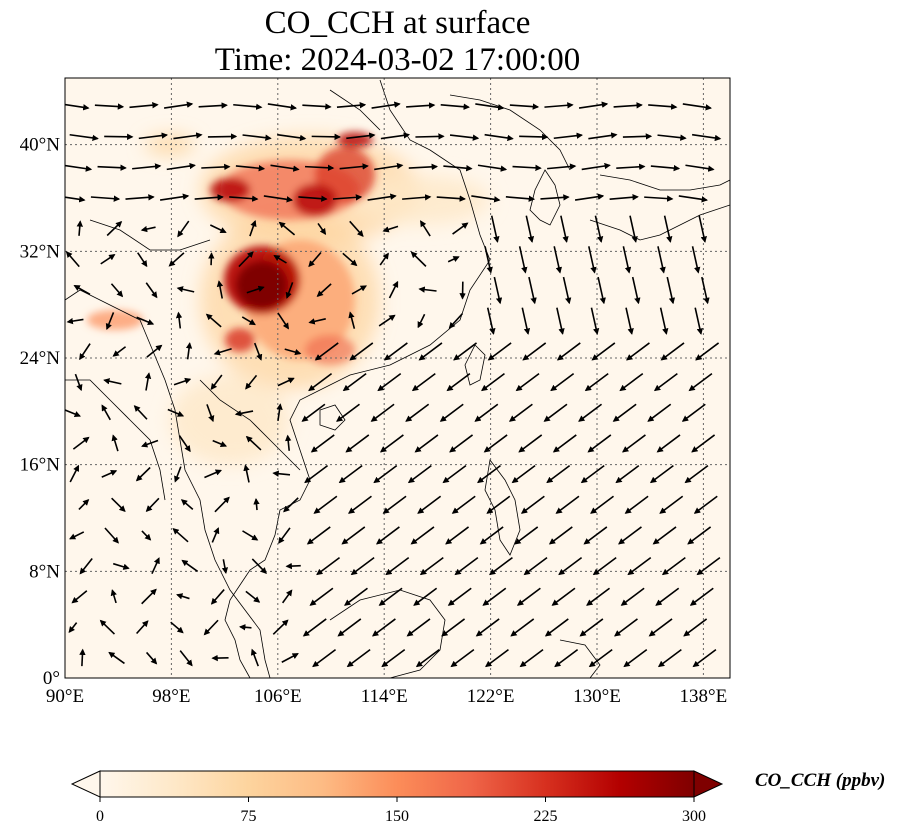  Describe the element at coordinates (546, 816) in the screenshot. I see `colorbar-tick-label: 225` at that location.